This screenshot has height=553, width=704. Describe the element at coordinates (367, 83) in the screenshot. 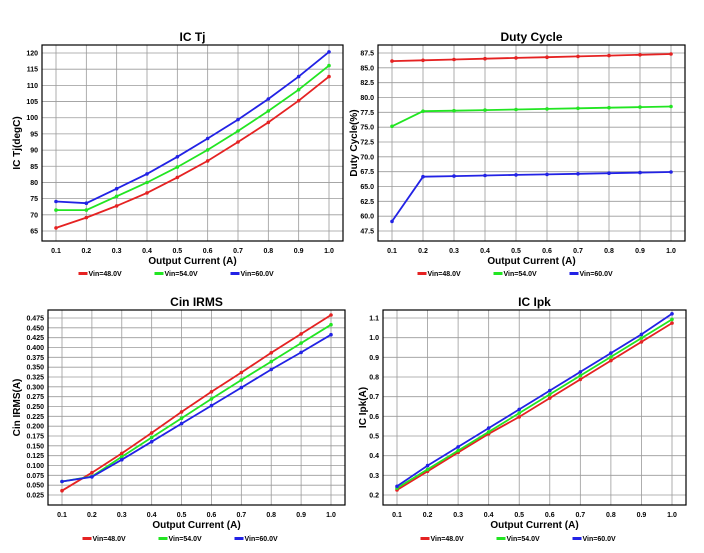

I see `y-tick-label: 82.5` at that location.